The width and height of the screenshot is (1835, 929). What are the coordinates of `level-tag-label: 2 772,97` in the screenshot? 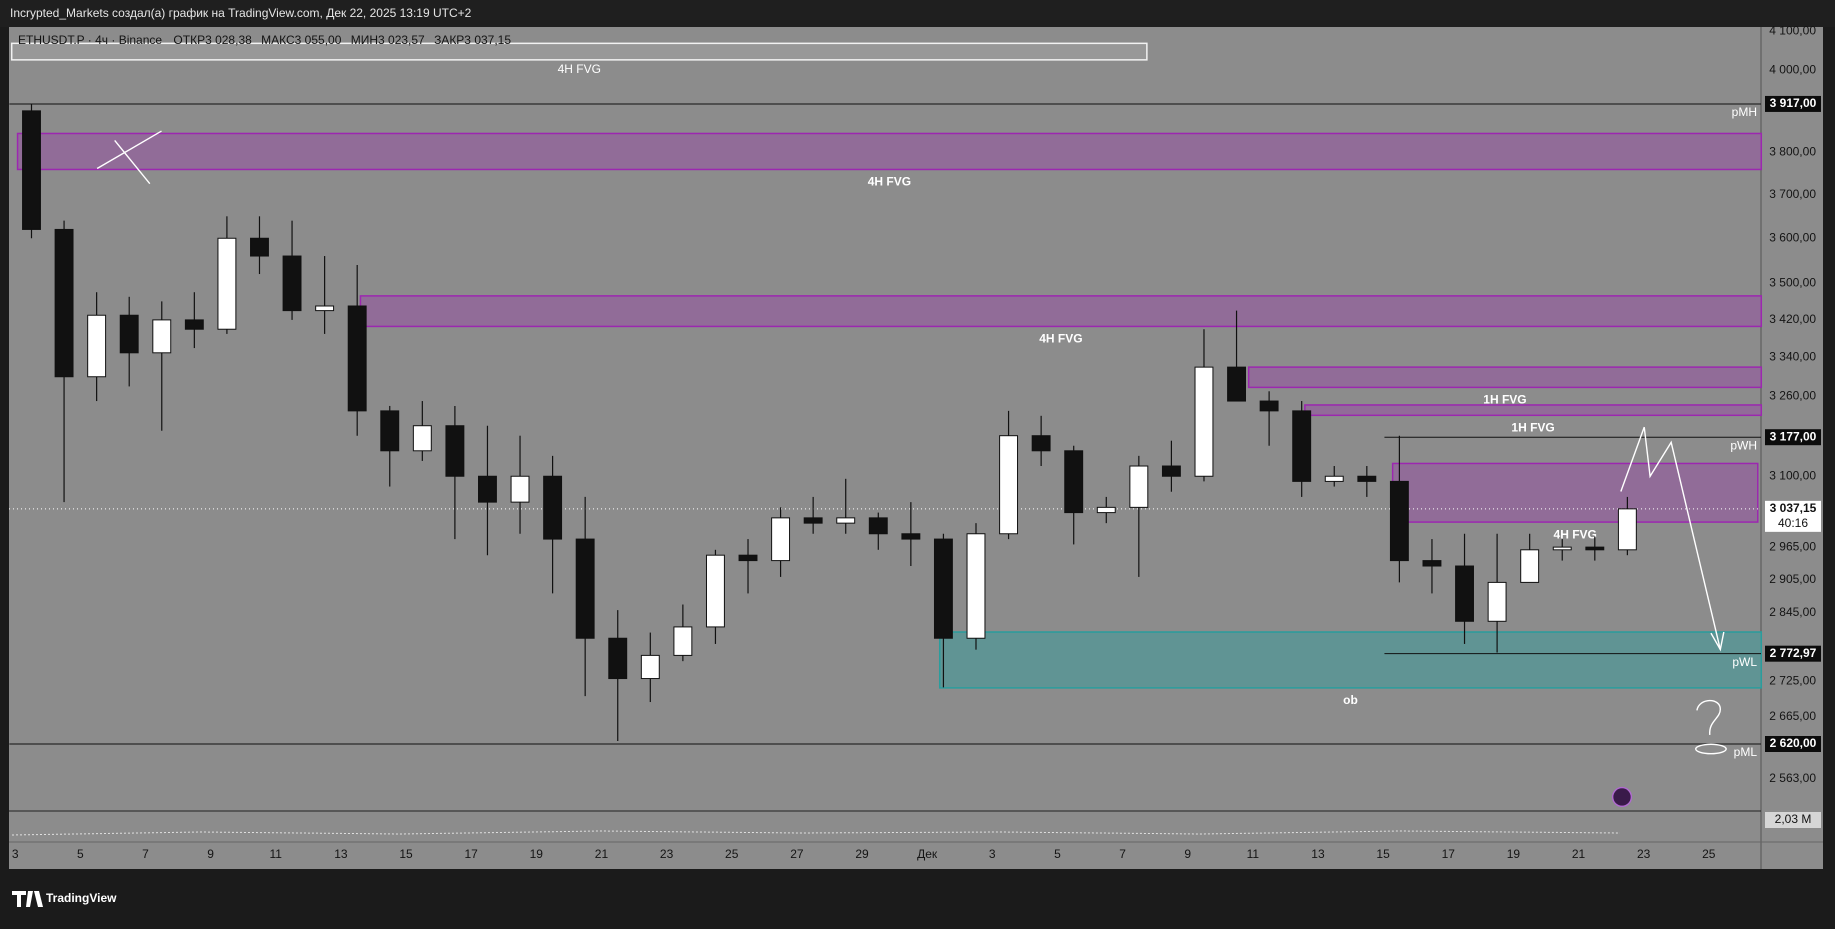 It's located at (1793, 653).